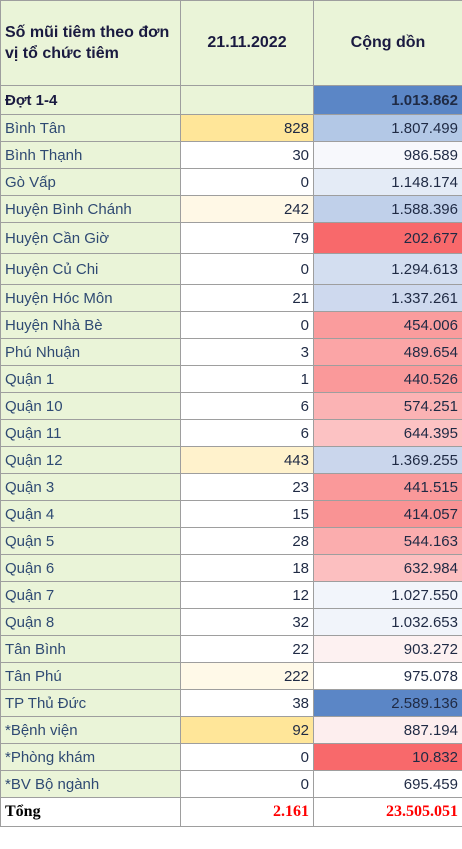  What do you see at coordinates (90, 703) in the screenshot?
I see `unit-name: TP Thủ Đức` at bounding box center [90, 703].